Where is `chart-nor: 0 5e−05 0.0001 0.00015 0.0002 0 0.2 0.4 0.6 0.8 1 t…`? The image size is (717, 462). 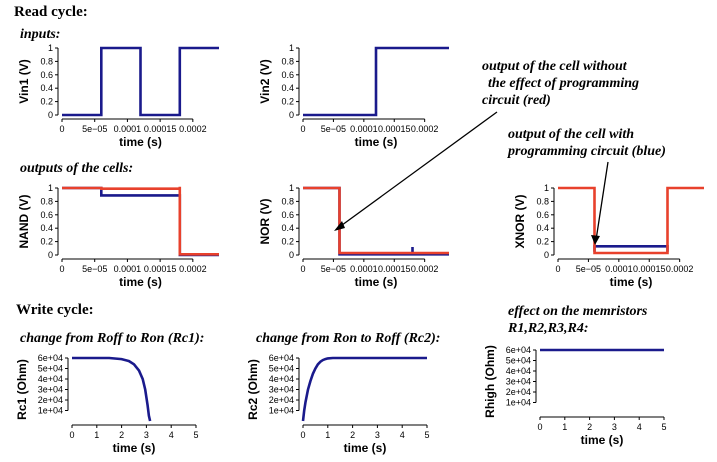 chart-nor: 0 5e−05 0.0001 0.00015 0.0002 0 0.2 0.4 0.6 0.8 1 t… is located at coordinates (353, 236).